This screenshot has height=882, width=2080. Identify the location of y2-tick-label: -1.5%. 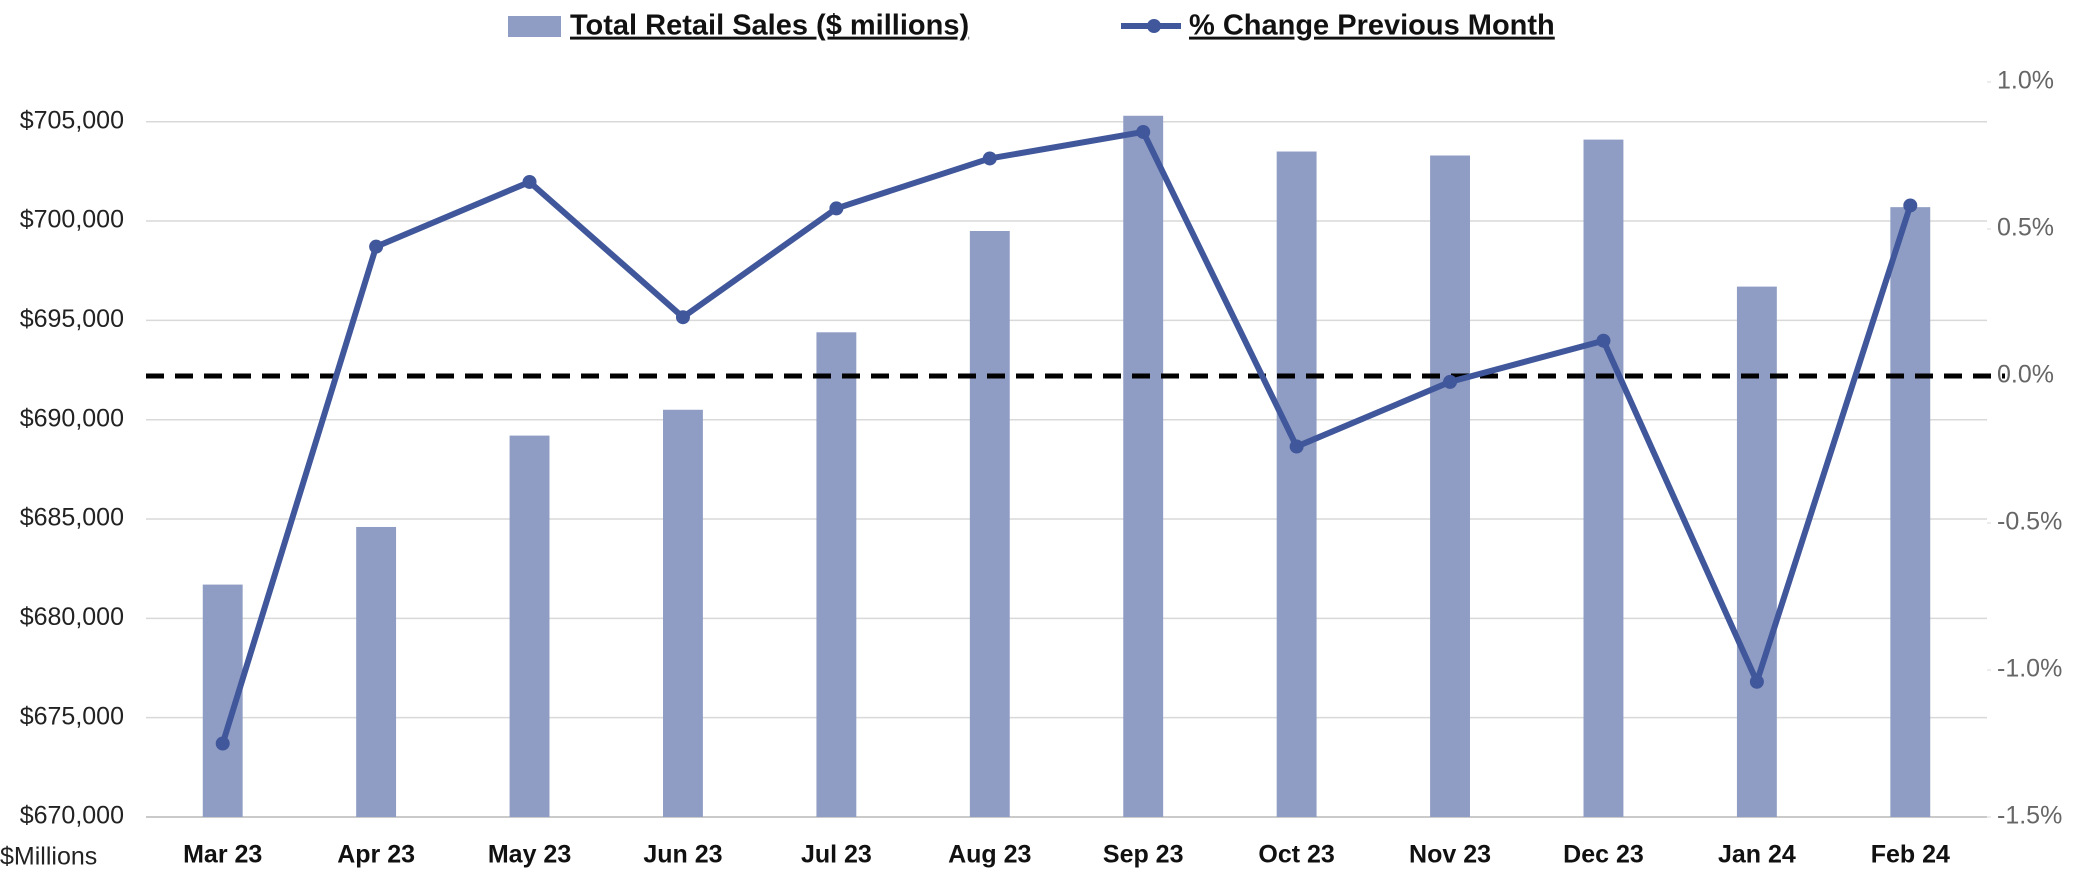
(2029, 816).